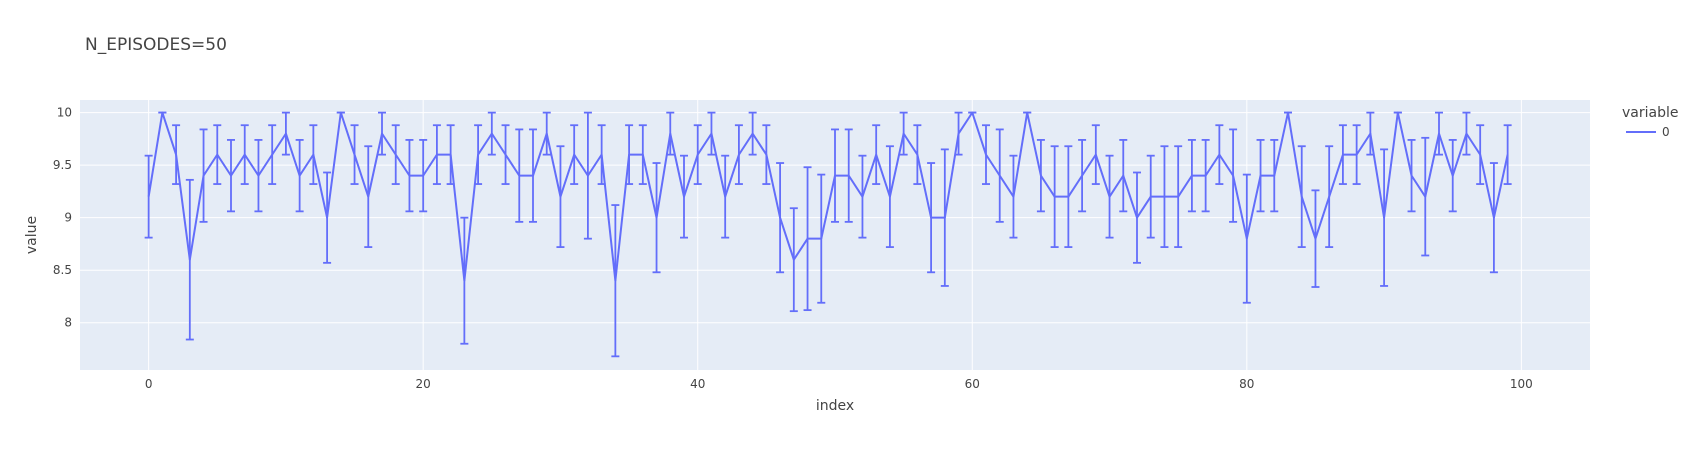  What do you see at coordinates (64, 113) in the screenshot?
I see `y-tick-label: 10` at bounding box center [64, 113].